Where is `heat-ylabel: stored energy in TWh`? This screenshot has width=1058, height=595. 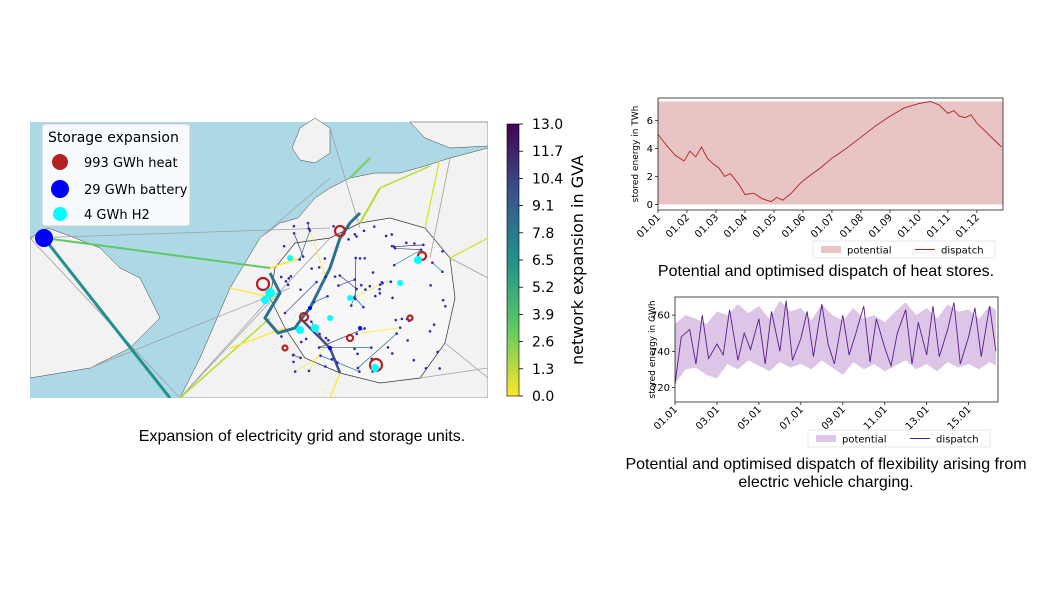
heat-ylabel: stored energy in TWh is located at coordinates (636, 154).